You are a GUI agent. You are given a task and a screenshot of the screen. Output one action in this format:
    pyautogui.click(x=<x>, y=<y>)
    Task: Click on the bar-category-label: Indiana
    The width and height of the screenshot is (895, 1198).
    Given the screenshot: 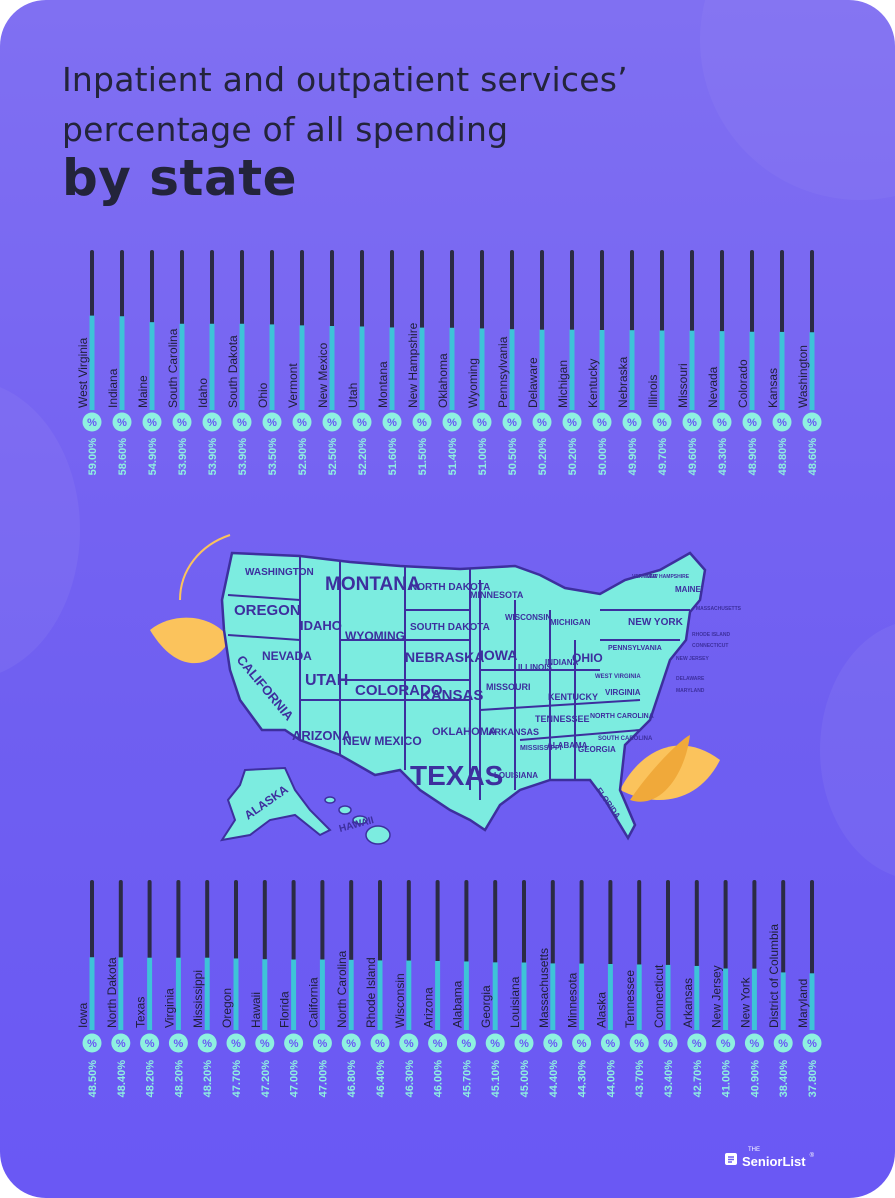 What is the action you would take?
    pyautogui.click(x=113, y=388)
    